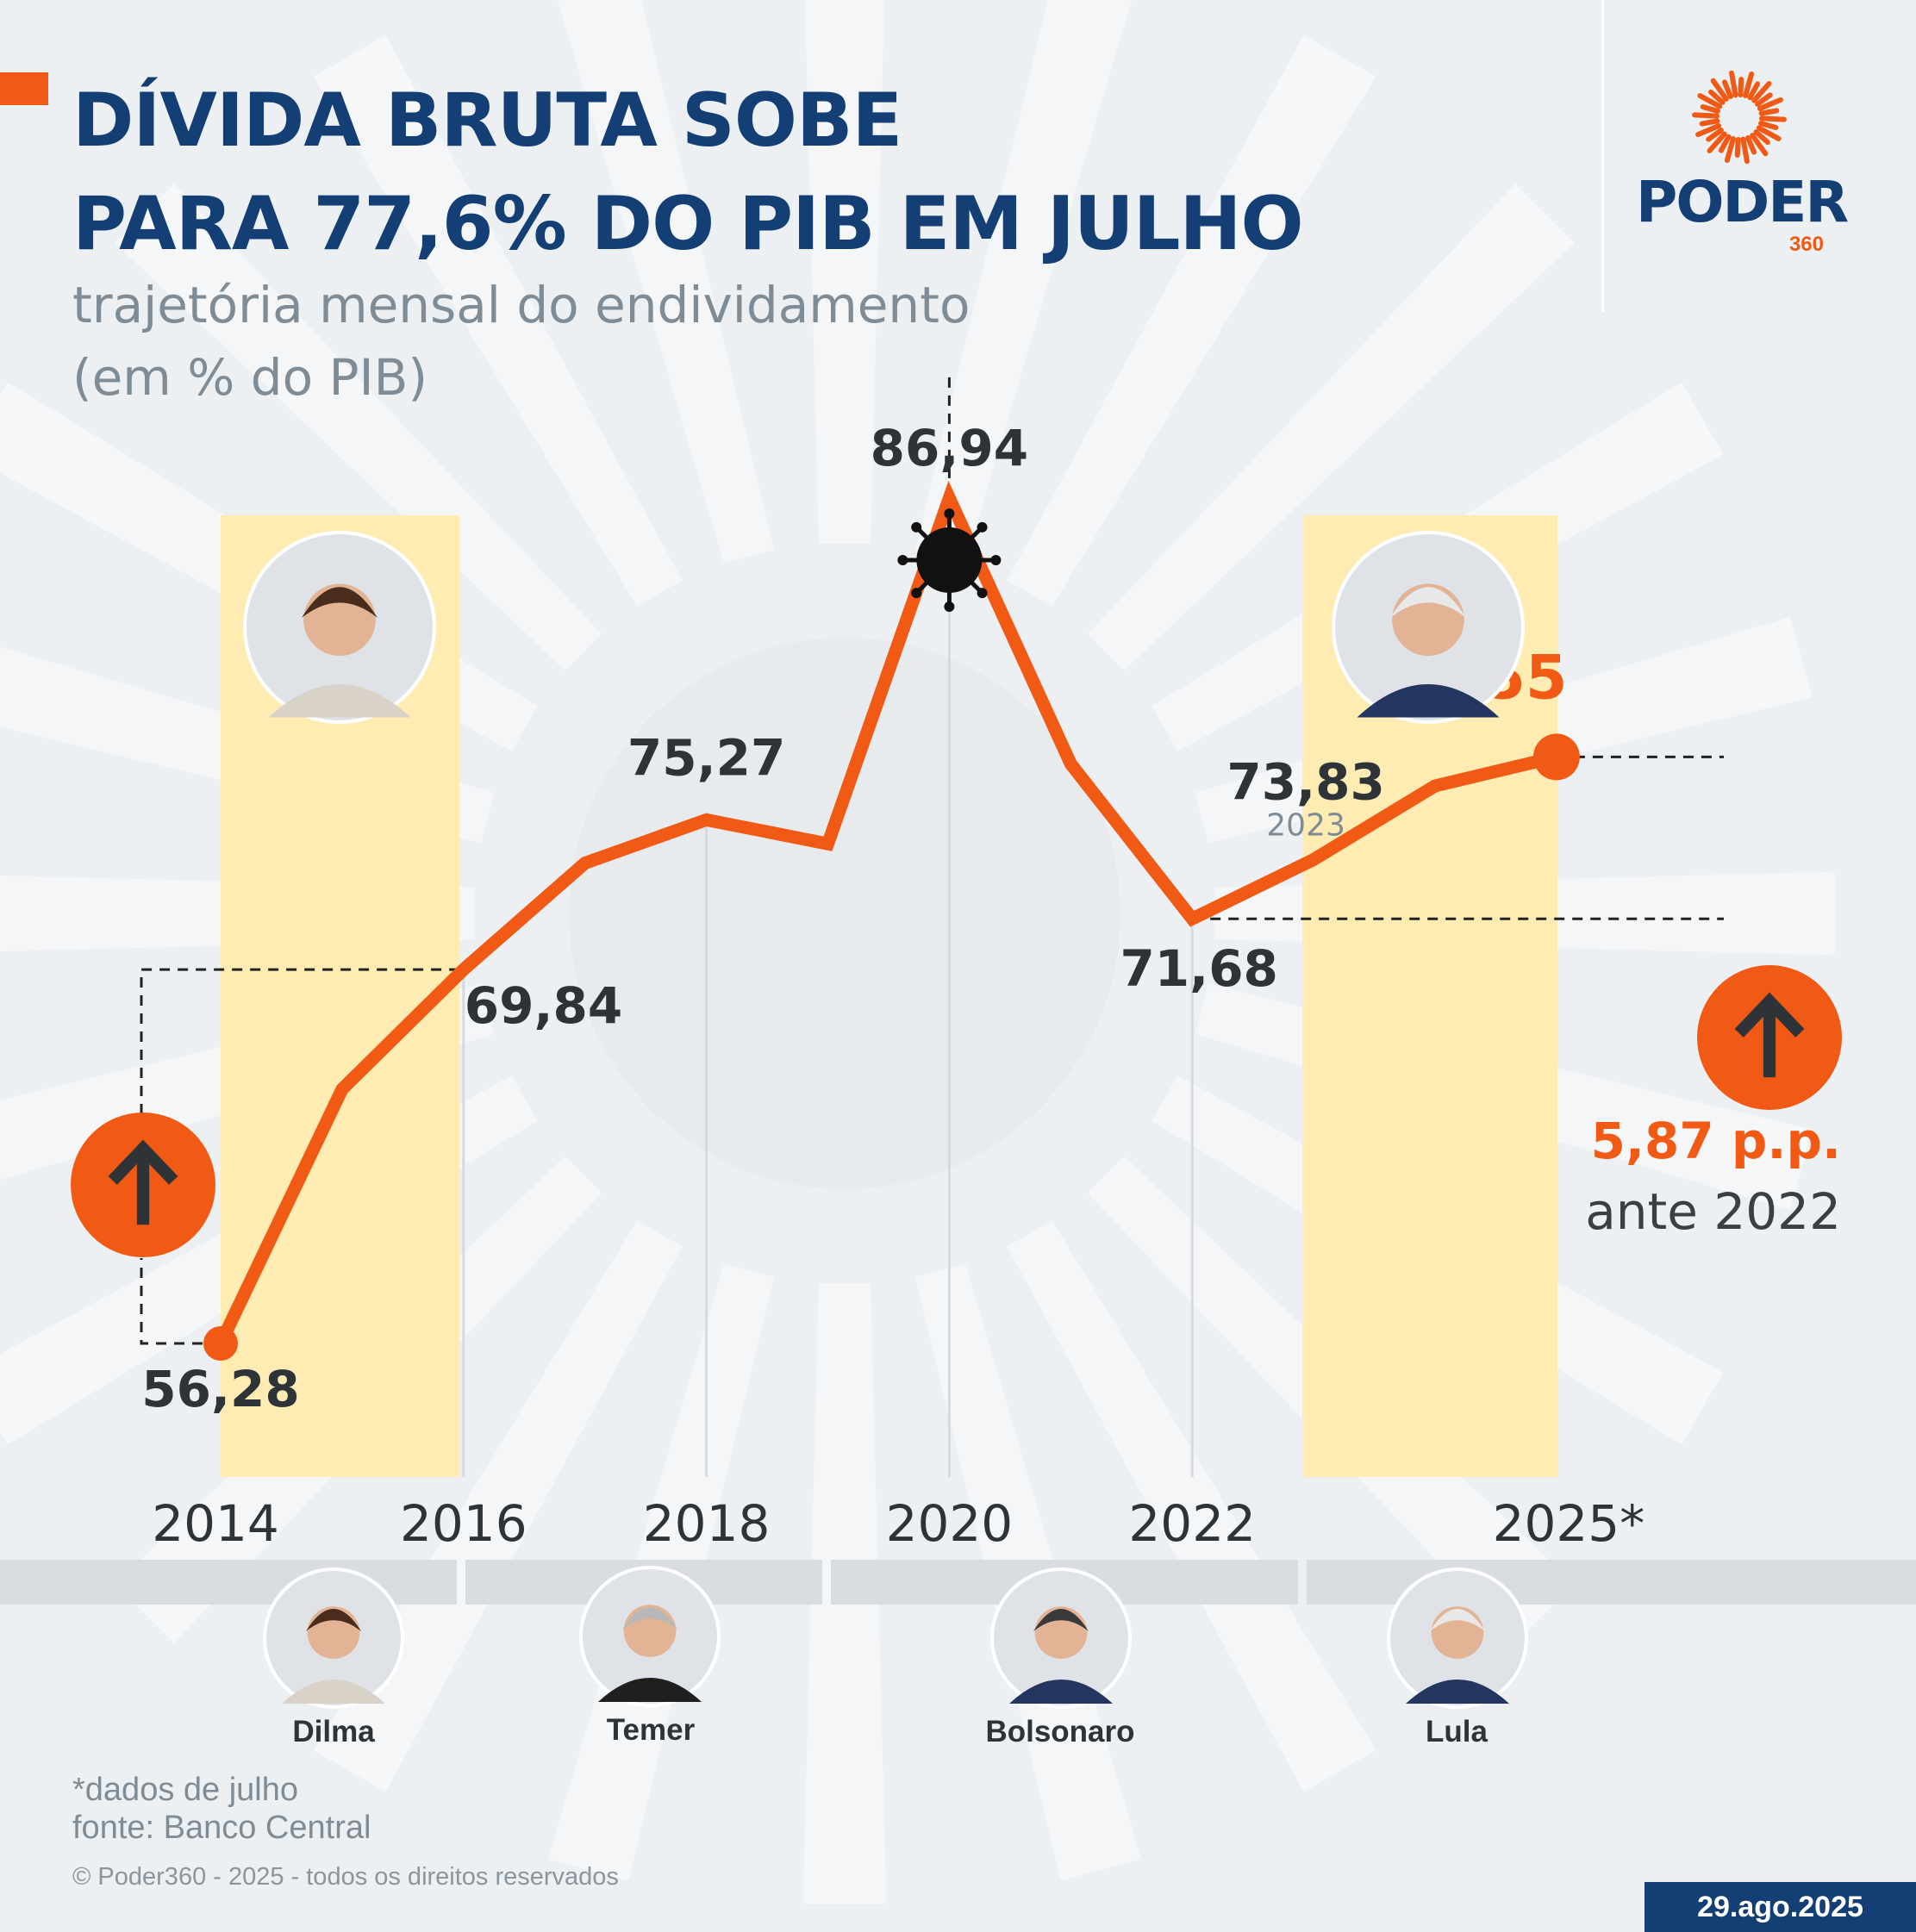 This screenshot has width=1916, height=1932. What do you see at coordinates (1806, 245) in the screenshot?
I see `logo-number: 360` at bounding box center [1806, 245].